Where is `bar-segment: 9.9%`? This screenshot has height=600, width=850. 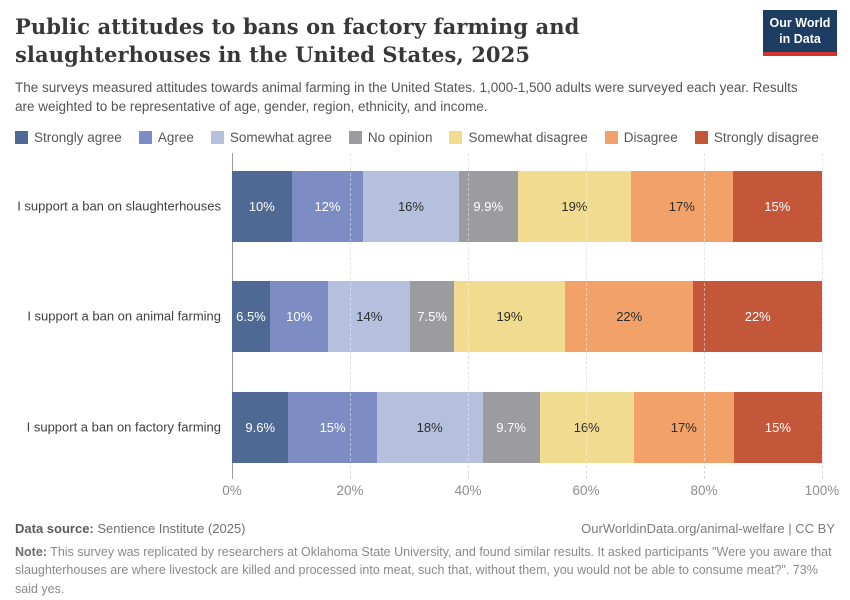
bar-segment: 9.9% is located at coordinates (488, 206).